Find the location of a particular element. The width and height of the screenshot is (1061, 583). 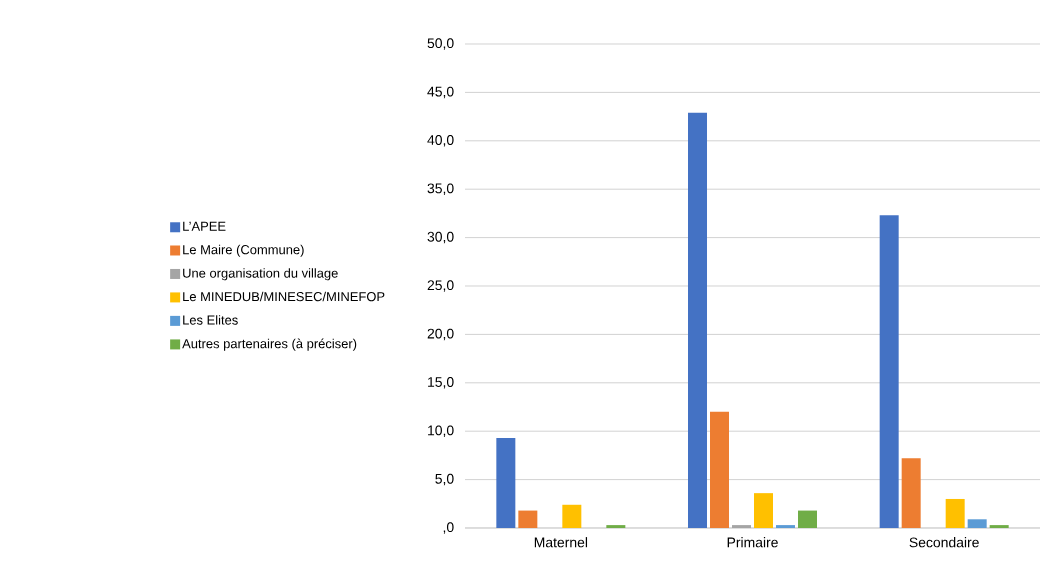

x-tick-label: Secondaire is located at coordinates (944, 542).